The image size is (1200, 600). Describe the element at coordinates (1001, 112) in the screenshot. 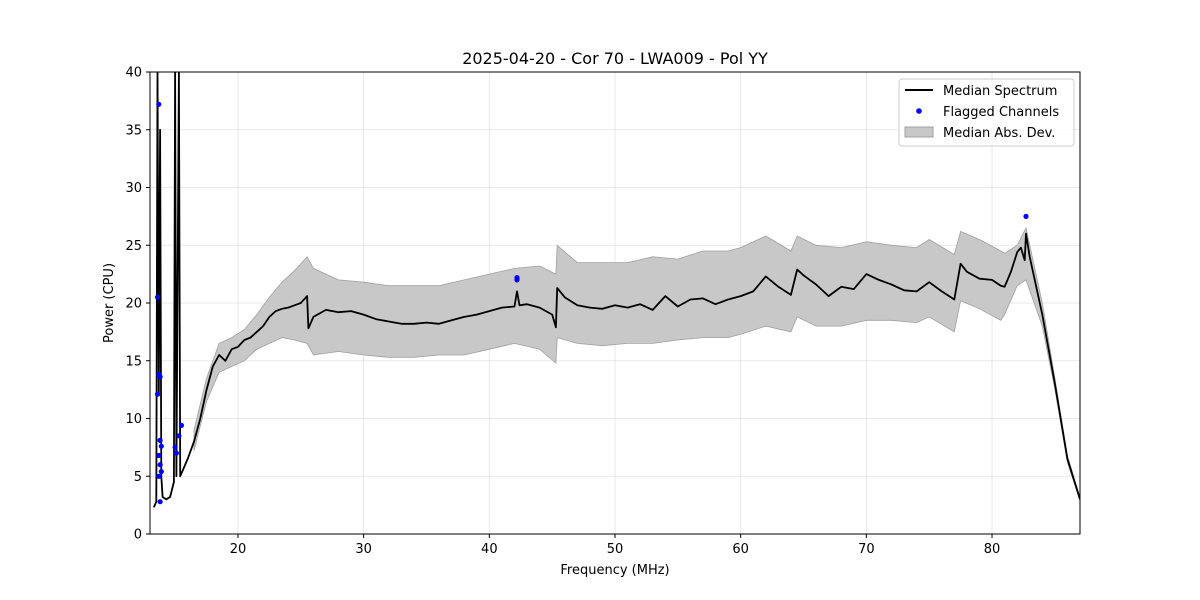

I see `legend-flagged-label: Flagged Channels` at that location.